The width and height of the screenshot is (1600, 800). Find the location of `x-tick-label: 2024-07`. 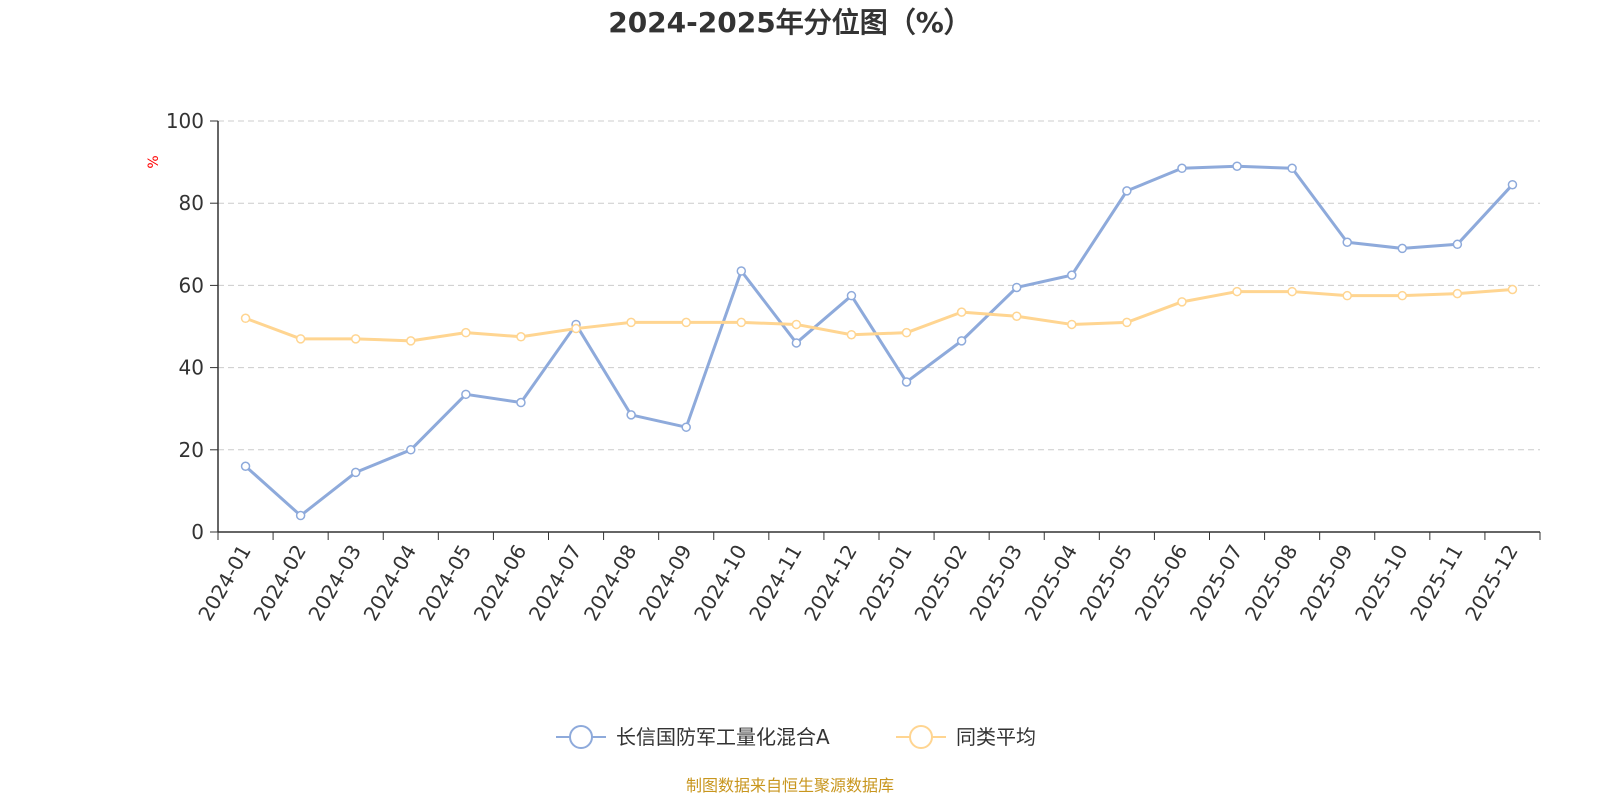

x-tick-label: 2024-07 is located at coordinates (555, 583).